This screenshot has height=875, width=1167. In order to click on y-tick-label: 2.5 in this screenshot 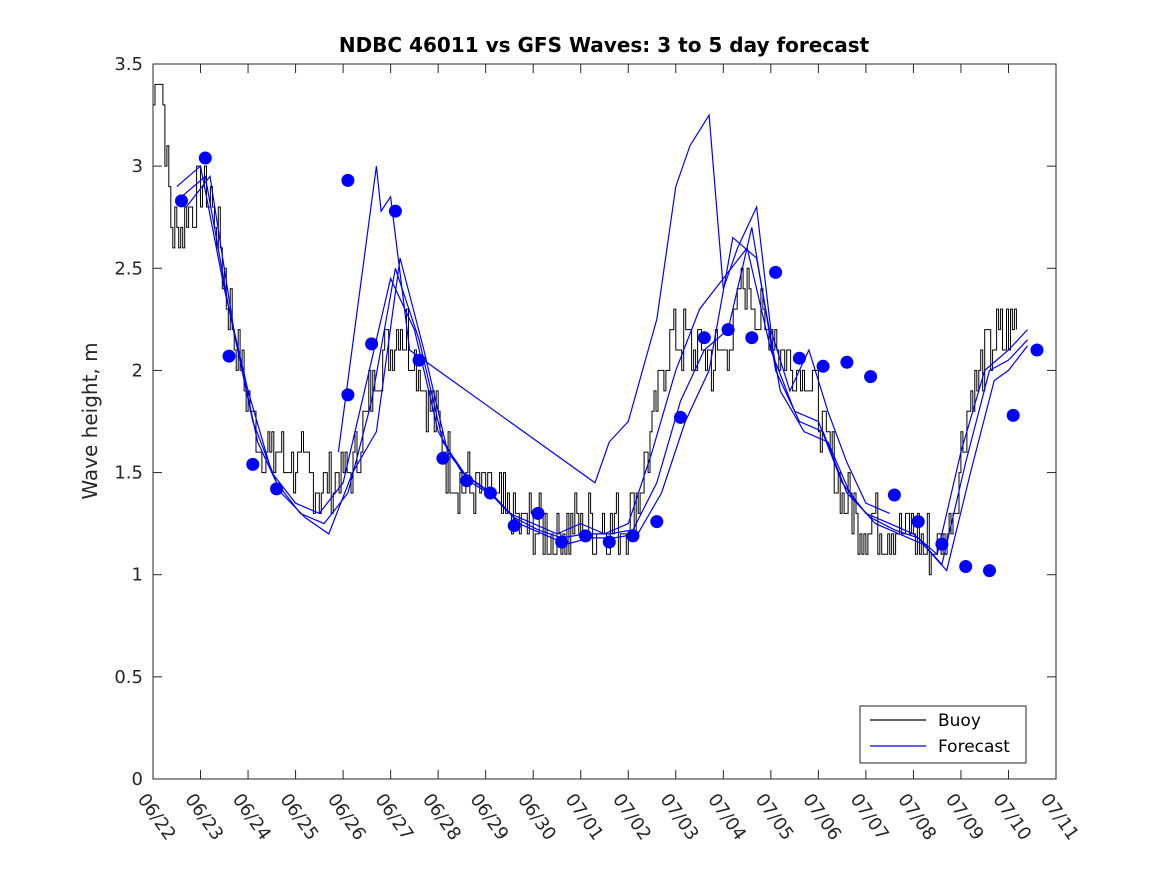, I will do `click(128, 268)`.